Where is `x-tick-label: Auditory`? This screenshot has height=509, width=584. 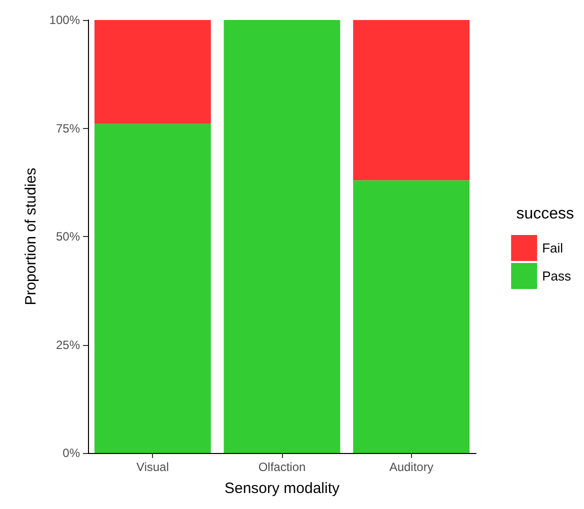
x-tick-label: Auditory is located at coordinates (411, 467).